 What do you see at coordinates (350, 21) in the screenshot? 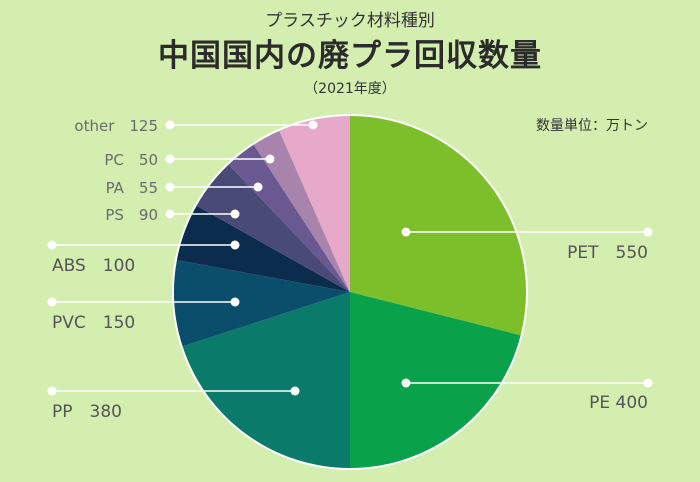
I see `chart-subtitle: プラスチック材料種別` at bounding box center [350, 21].